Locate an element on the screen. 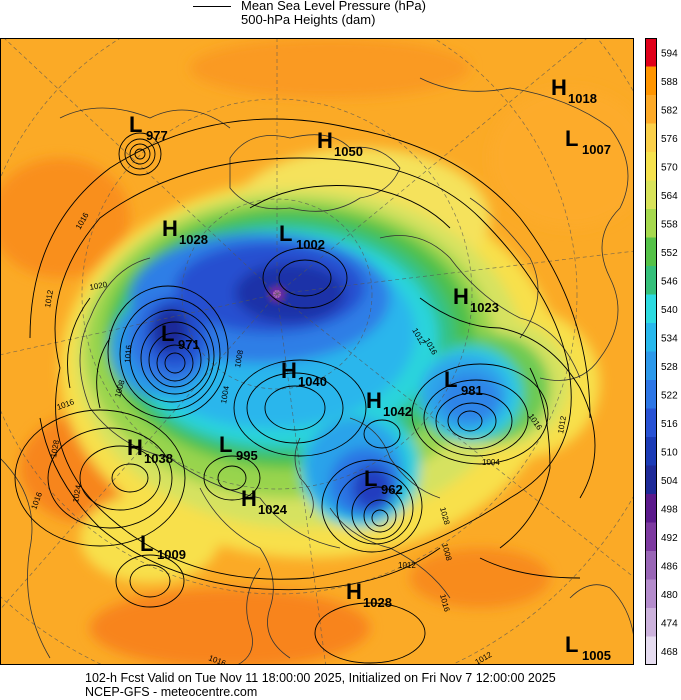 The width and height of the screenshot is (681, 700). colorbar-tick-label: 594 is located at coordinates (669, 53).